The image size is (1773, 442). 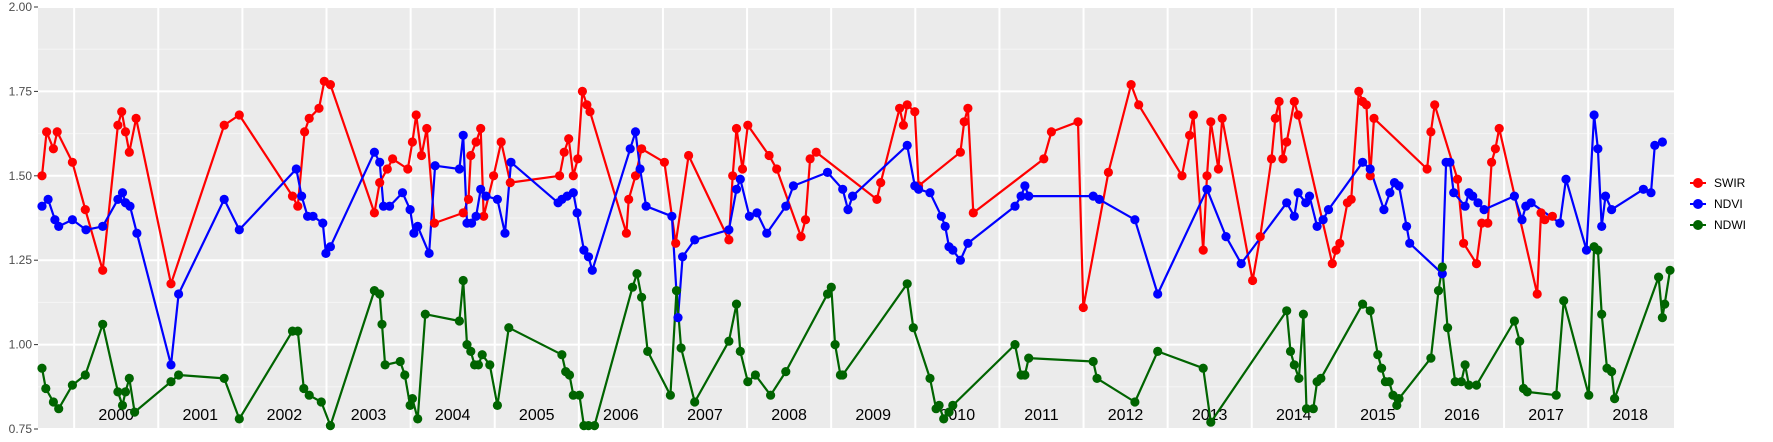 I want to click on year-label: 2006, so click(x=621, y=415).